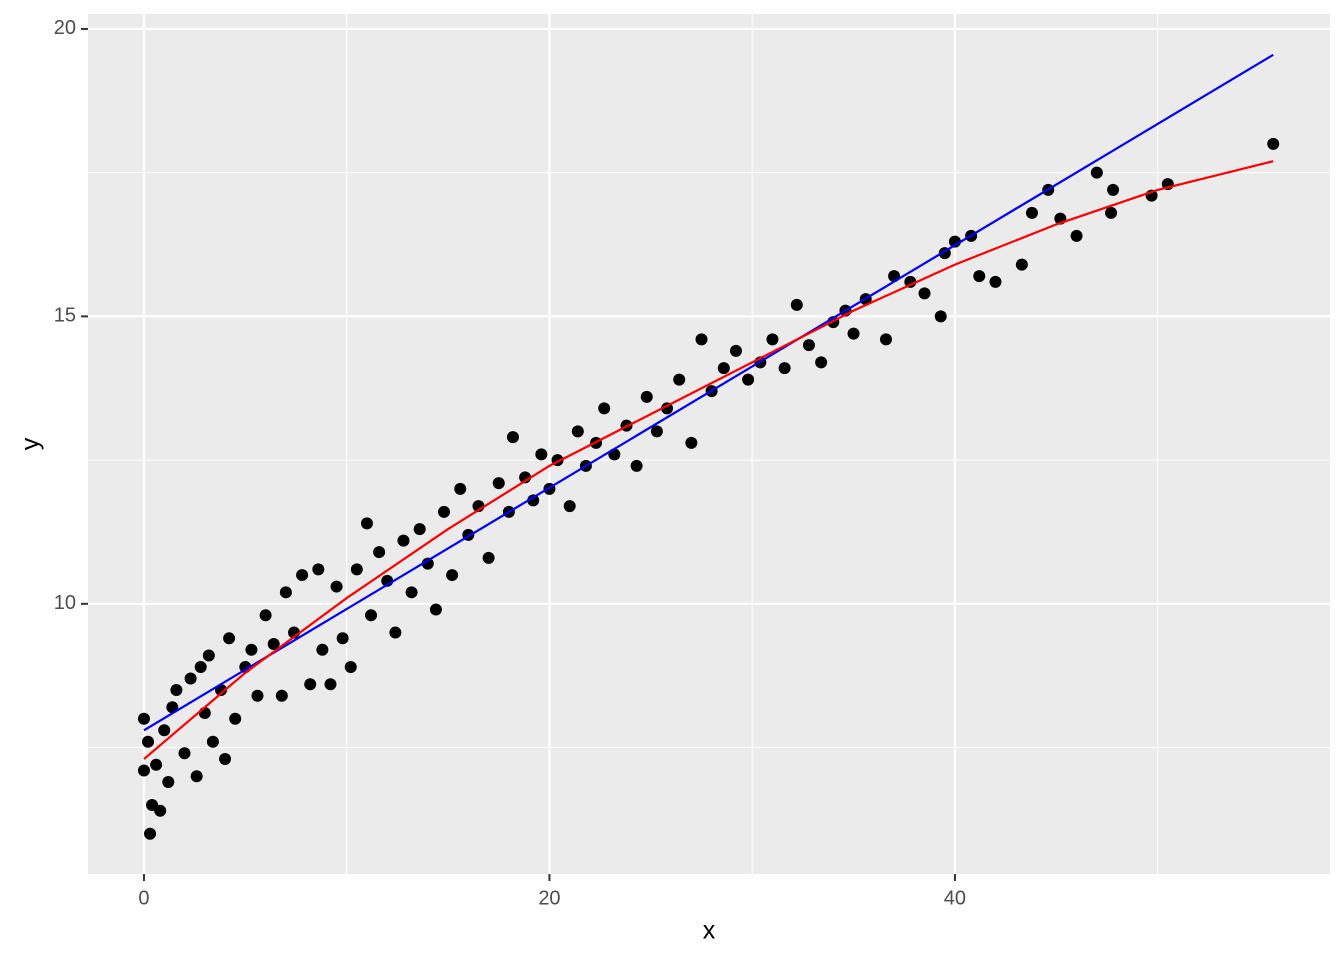  Describe the element at coordinates (955, 898) in the screenshot. I see `x-tick-label: 40` at that location.